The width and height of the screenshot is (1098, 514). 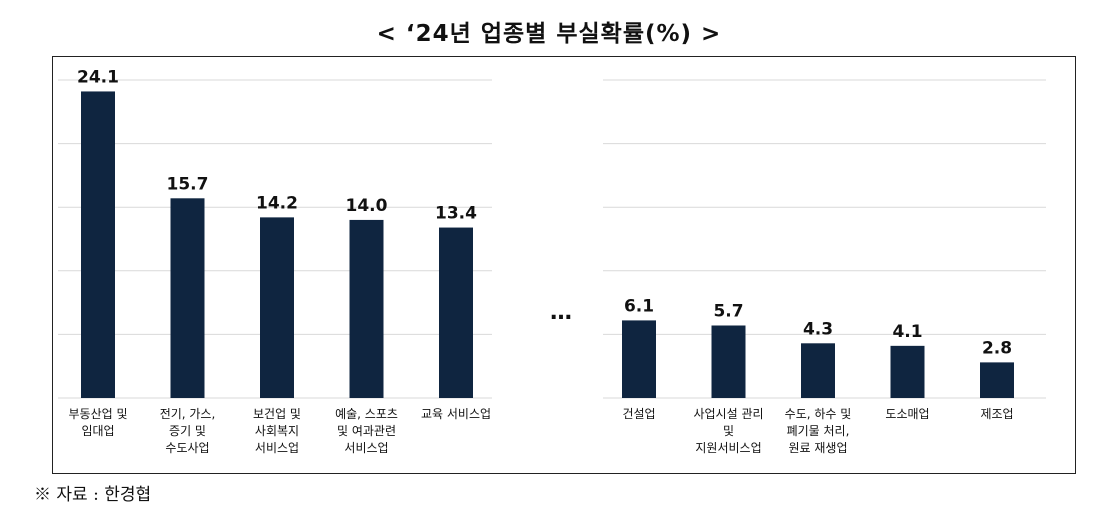 What do you see at coordinates (907, 332) in the screenshot?
I see `value-label: 4.1` at bounding box center [907, 332].